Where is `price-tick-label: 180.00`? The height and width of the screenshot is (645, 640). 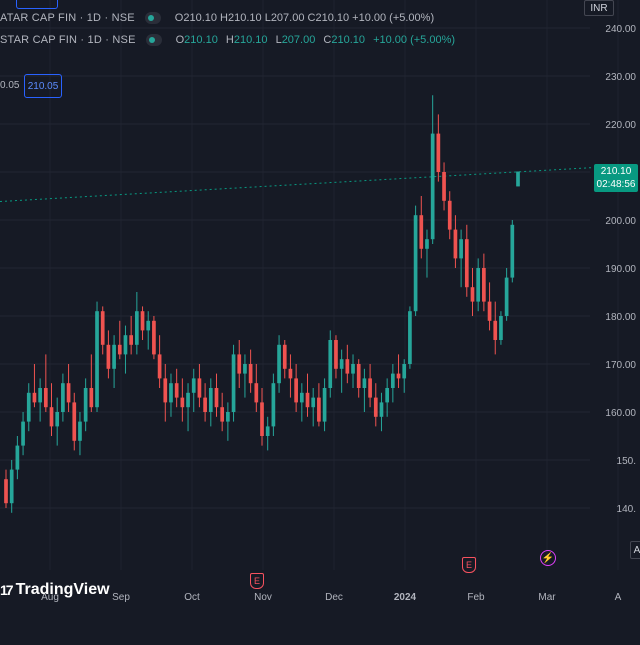
price-tick-label: 180.00 is located at coordinates (620, 317).